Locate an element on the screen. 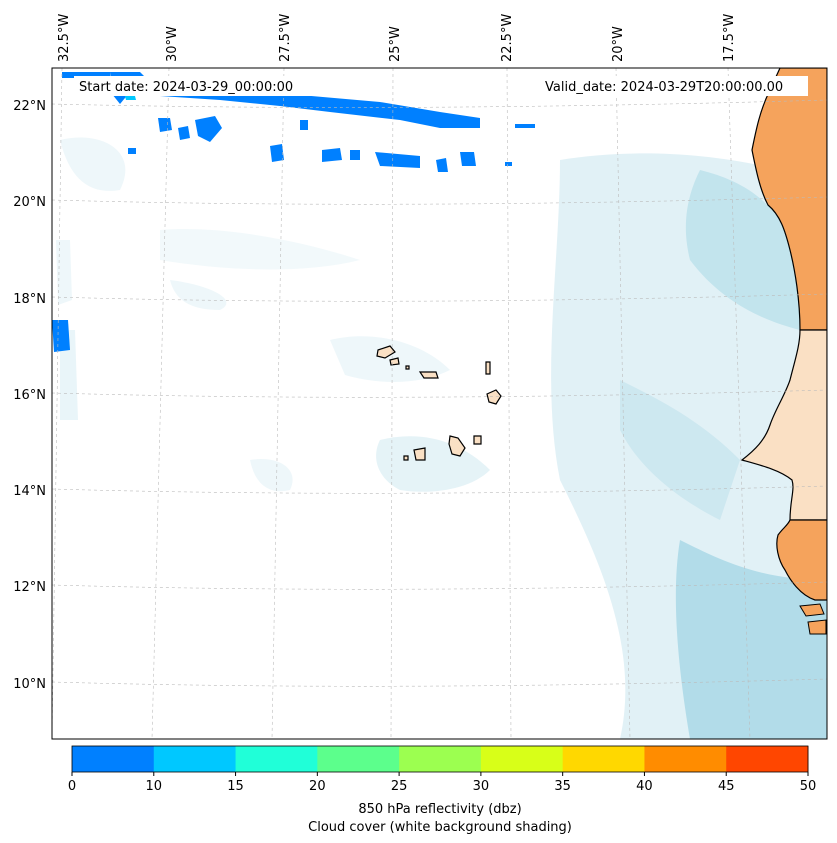 This screenshot has height=843, width=837. start-date-label: Start date: 2024-03-29_00:00:00 is located at coordinates (186, 87).